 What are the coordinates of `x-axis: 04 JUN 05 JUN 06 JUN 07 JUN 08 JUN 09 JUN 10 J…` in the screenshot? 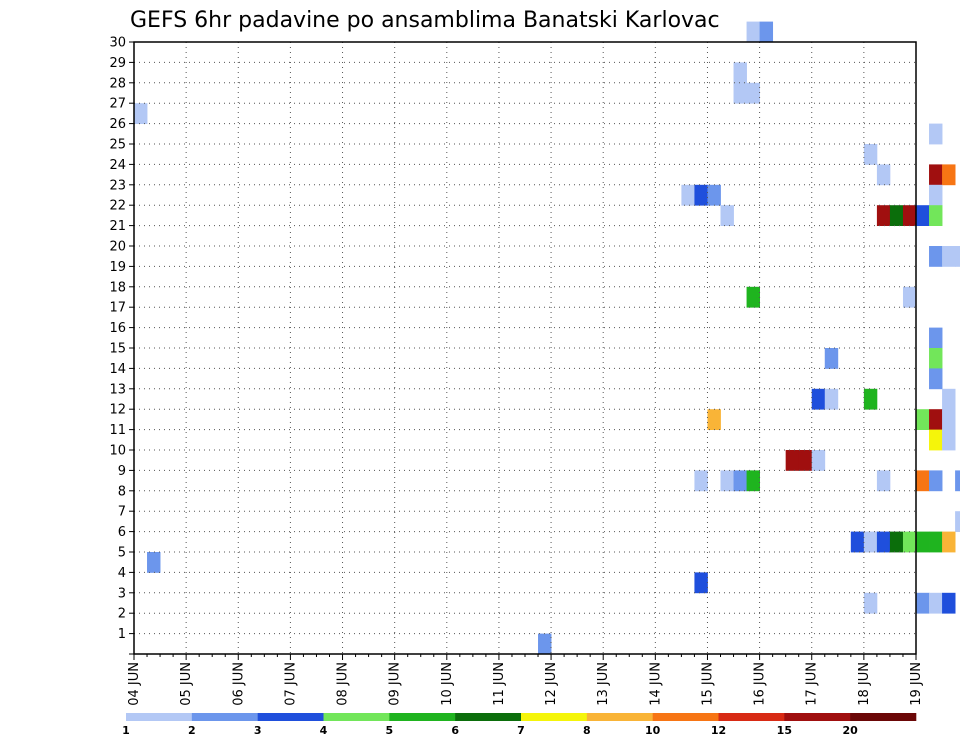 It's located at (525, 680).